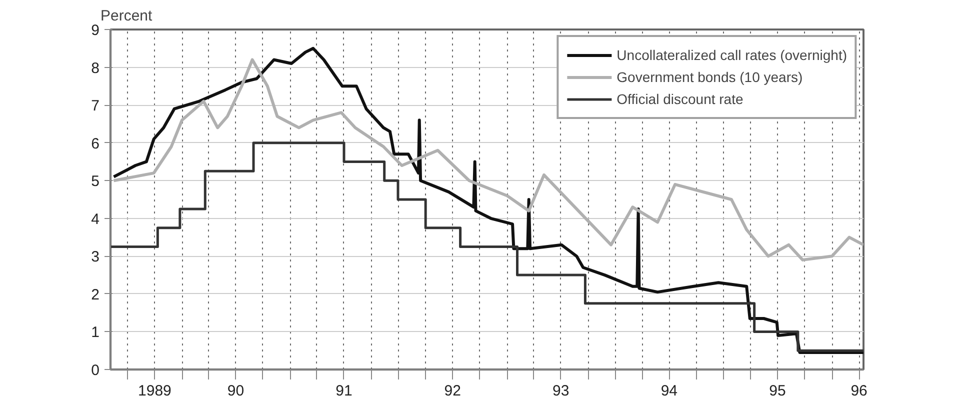 This screenshot has width=963, height=409. What do you see at coordinates (669, 391) in the screenshot?
I see `x-tick-label: 94` at bounding box center [669, 391].